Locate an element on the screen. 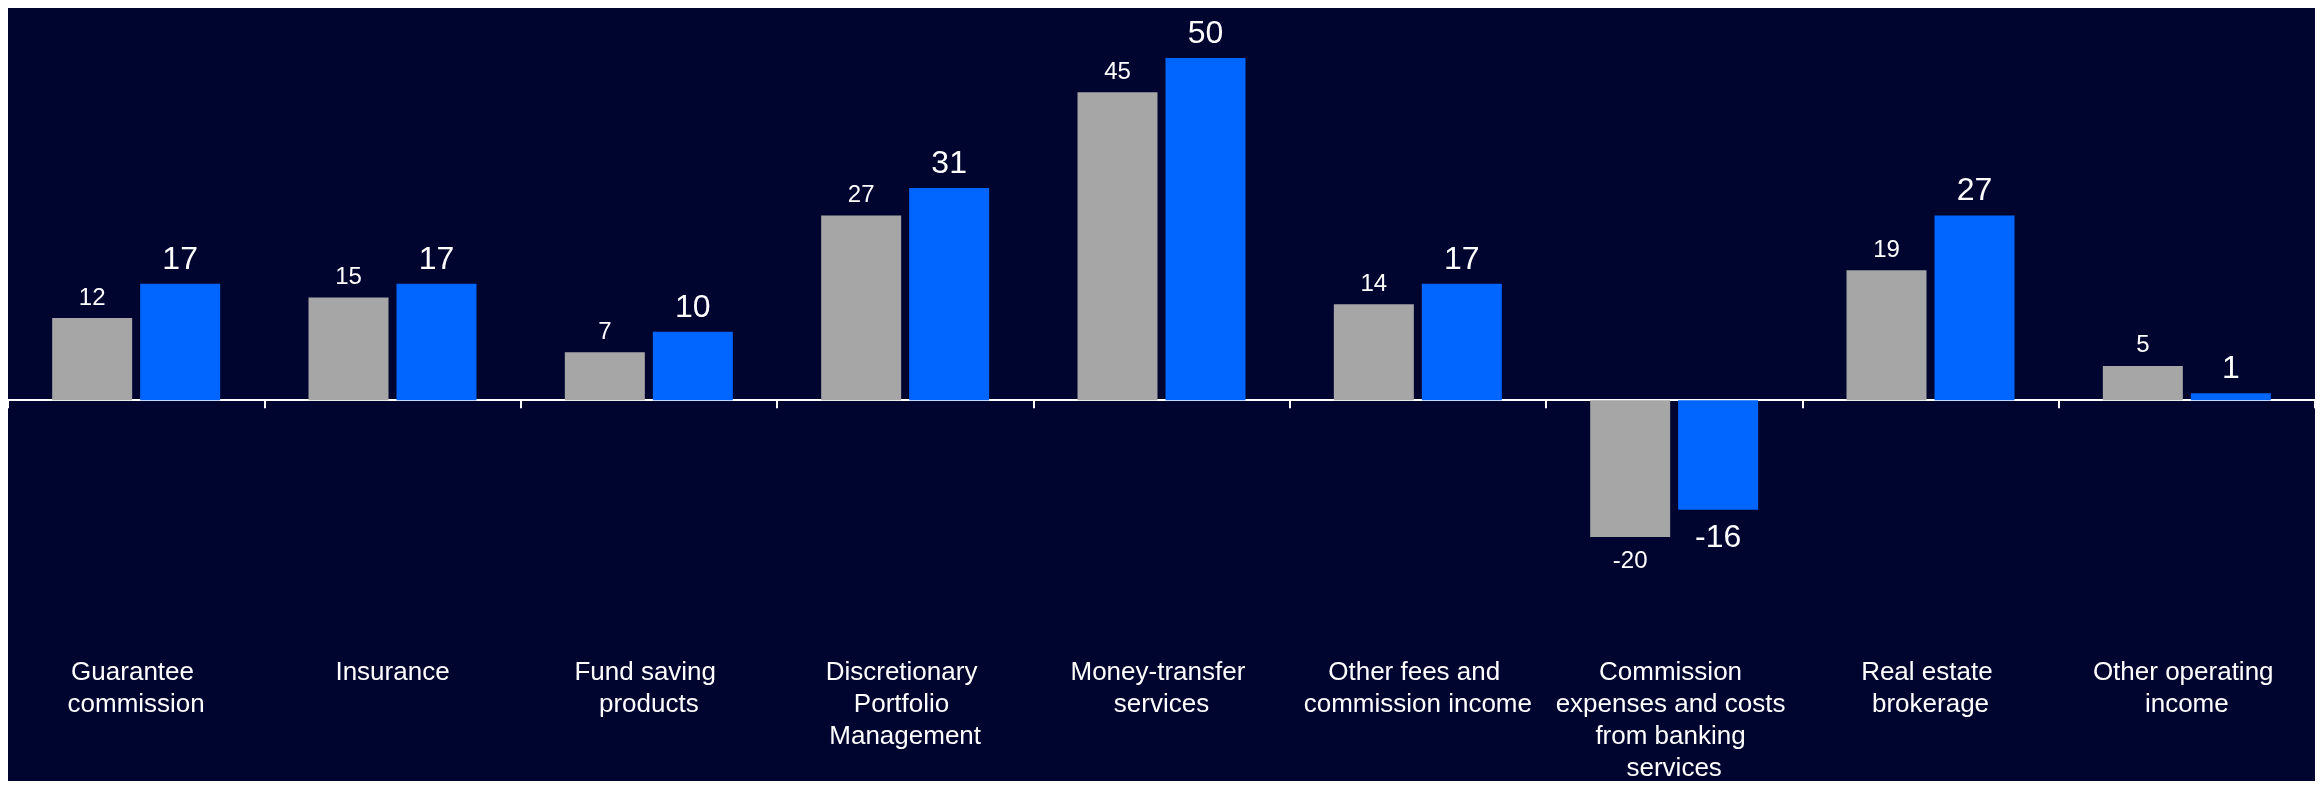 This screenshot has height=789, width=2323. x-tick-label: Fund saving products is located at coordinates (649, 687).